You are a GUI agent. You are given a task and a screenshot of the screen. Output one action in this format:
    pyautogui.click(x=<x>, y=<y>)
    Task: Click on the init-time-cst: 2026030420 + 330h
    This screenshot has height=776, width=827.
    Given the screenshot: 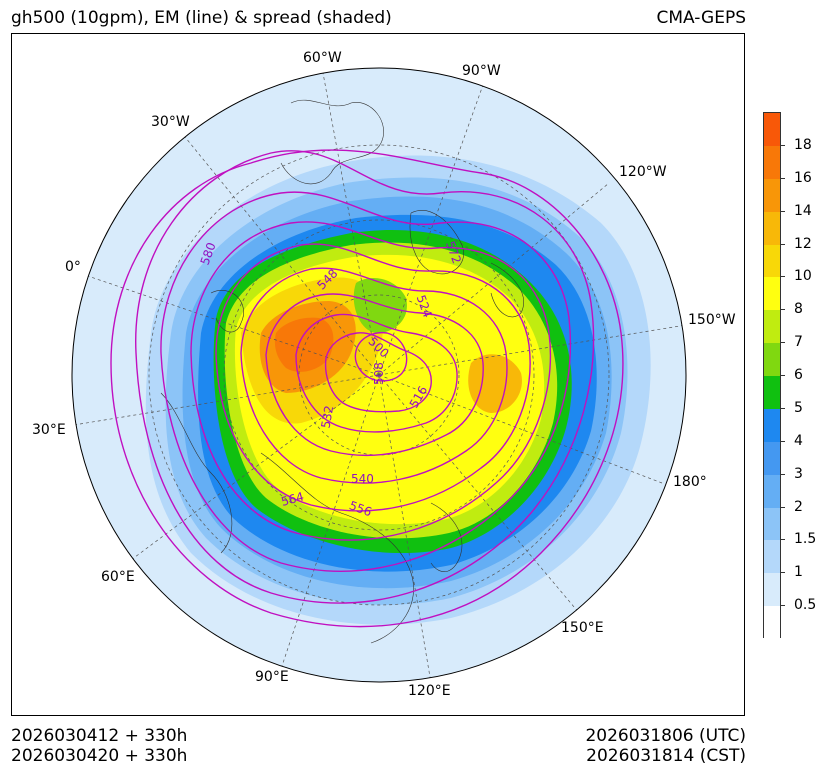 What is the action you would take?
    pyautogui.click(x=99, y=756)
    